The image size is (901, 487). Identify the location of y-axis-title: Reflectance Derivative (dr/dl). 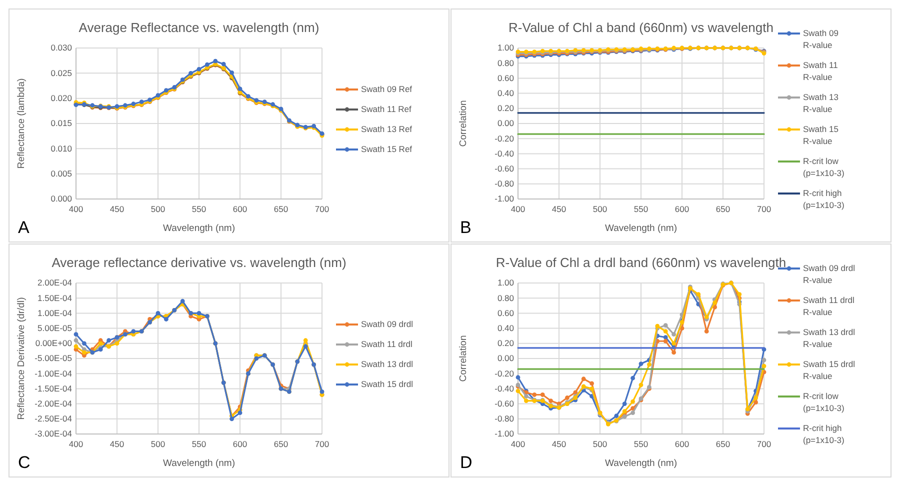
(21, 358).